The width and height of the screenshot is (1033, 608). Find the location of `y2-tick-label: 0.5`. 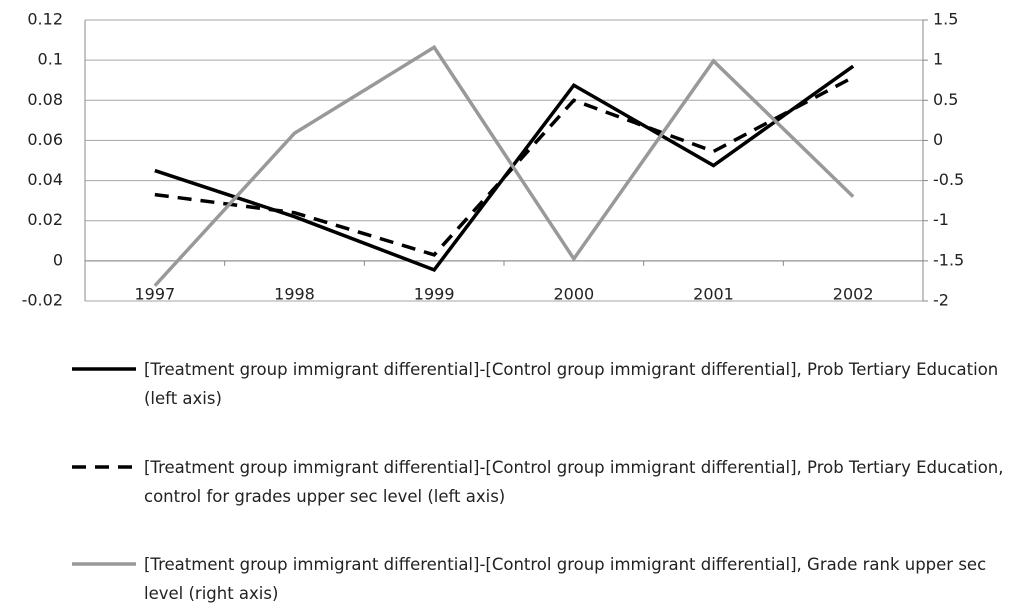

y2-tick-label: 0.5 is located at coordinates (945, 99).